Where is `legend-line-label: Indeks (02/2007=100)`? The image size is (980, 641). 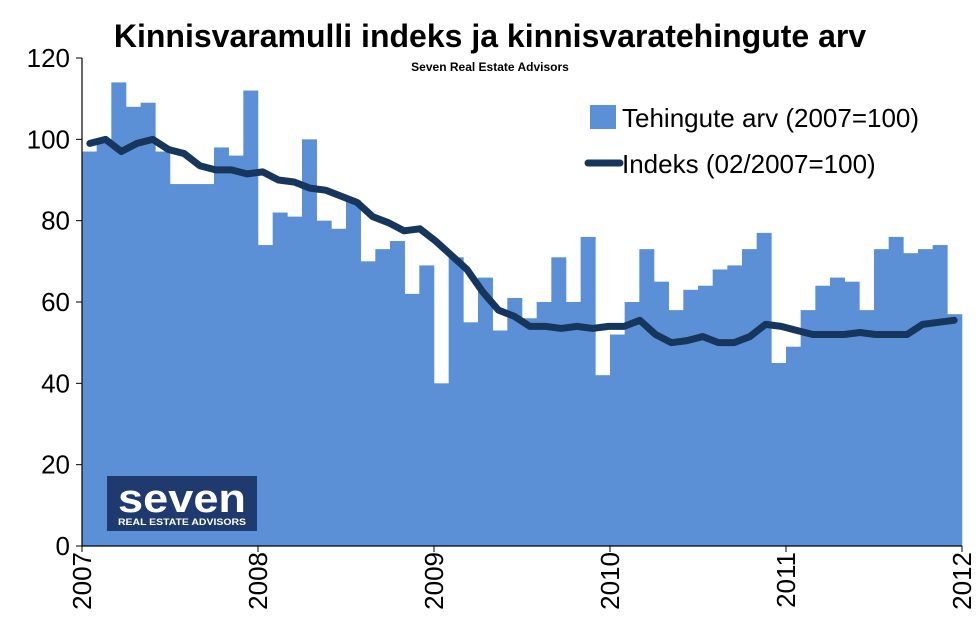
legend-line-label: Indeks (02/2007=100) is located at coordinates (749, 164).